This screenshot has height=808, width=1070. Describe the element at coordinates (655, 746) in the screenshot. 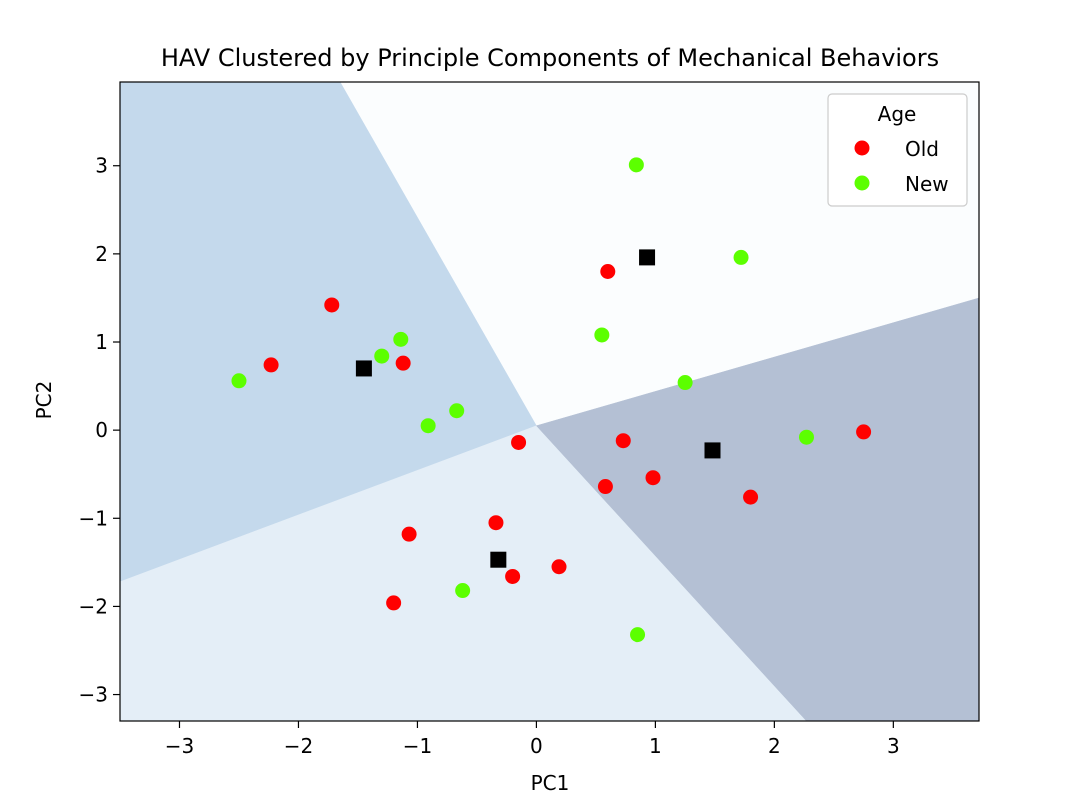

I see `x-tick-label: 1` at that location.